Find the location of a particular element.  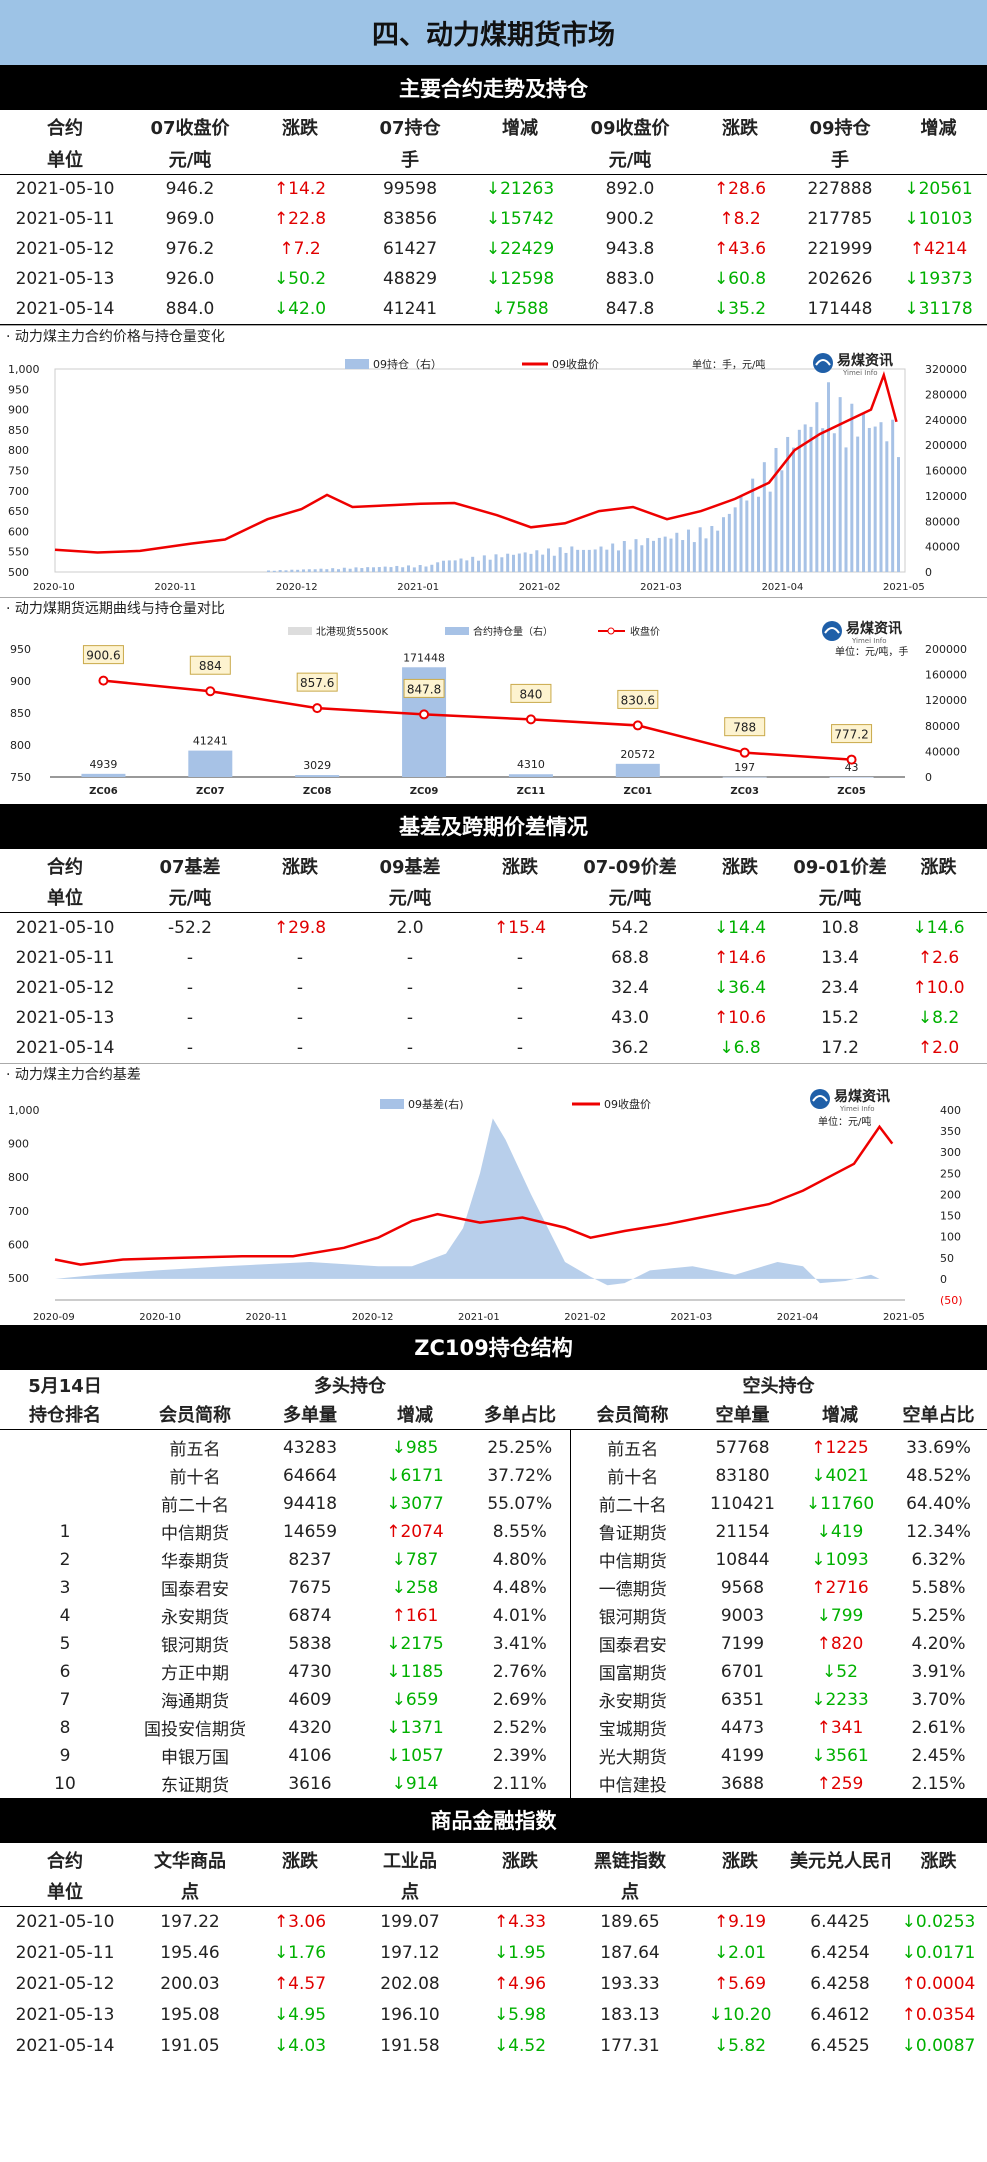

column-header: 合约 is located at coordinates (65, 128).